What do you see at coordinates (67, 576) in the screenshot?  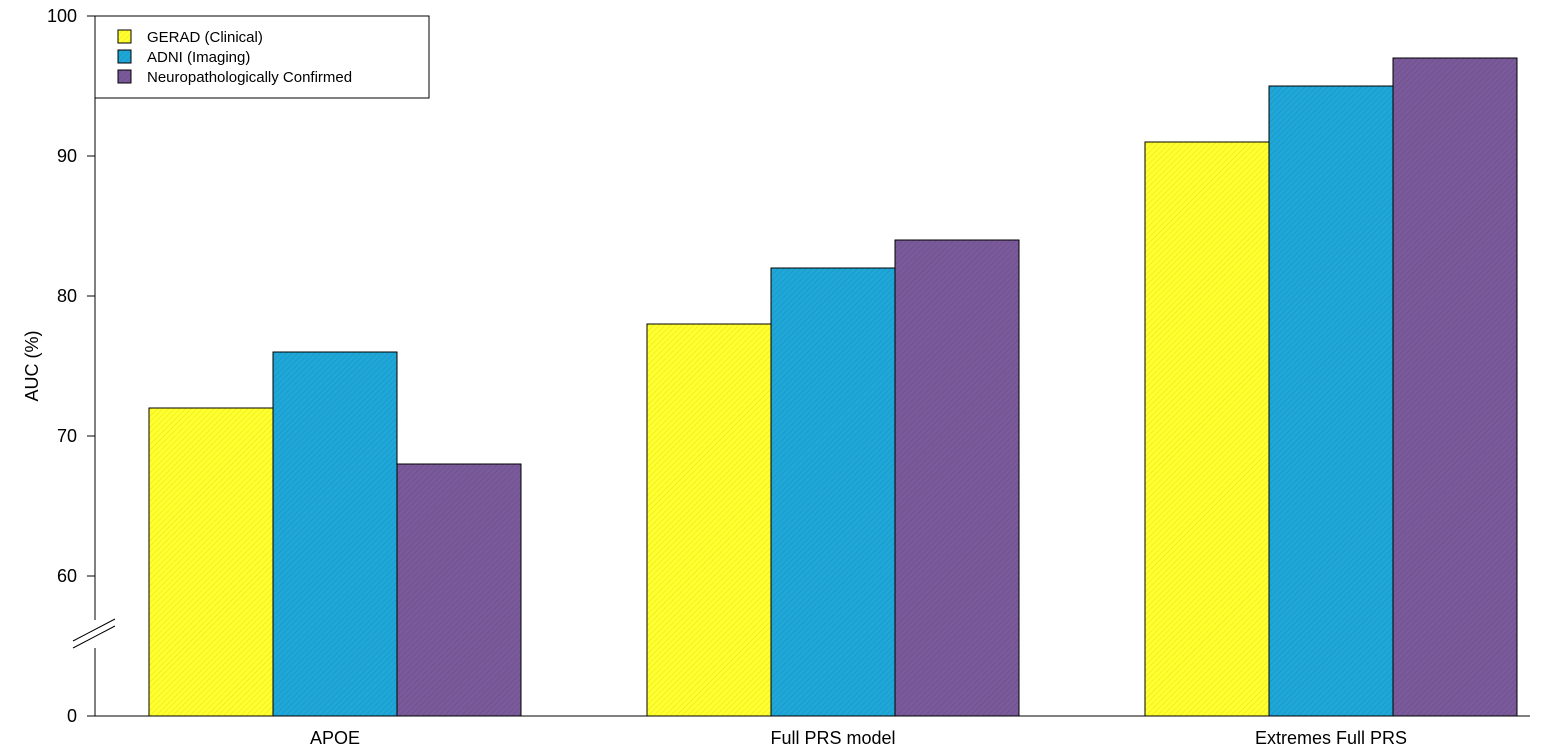 I see `y-tick-label: 60` at bounding box center [67, 576].